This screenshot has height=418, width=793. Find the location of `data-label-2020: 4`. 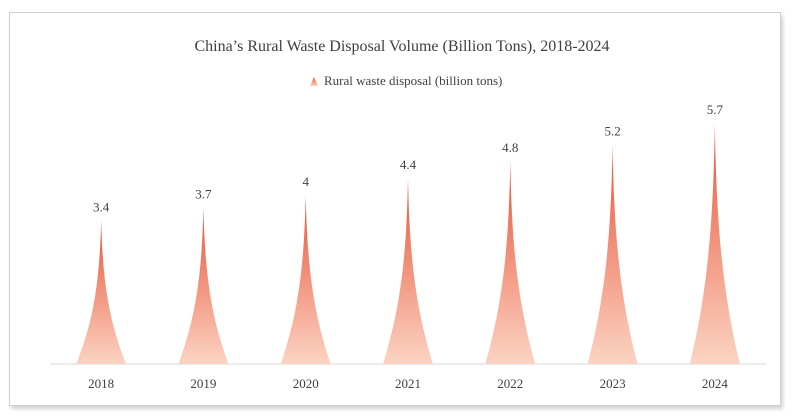

data-label-2020: 4 is located at coordinates (305, 181).